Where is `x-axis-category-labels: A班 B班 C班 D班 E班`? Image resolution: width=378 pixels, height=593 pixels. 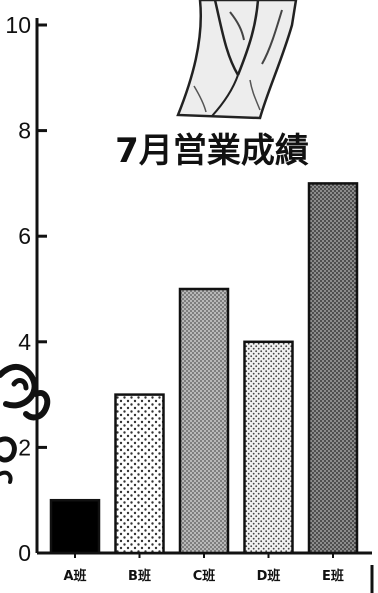 x-axis-category-labels: A班 B班 C班 D班 E班 is located at coordinates (203, 576).